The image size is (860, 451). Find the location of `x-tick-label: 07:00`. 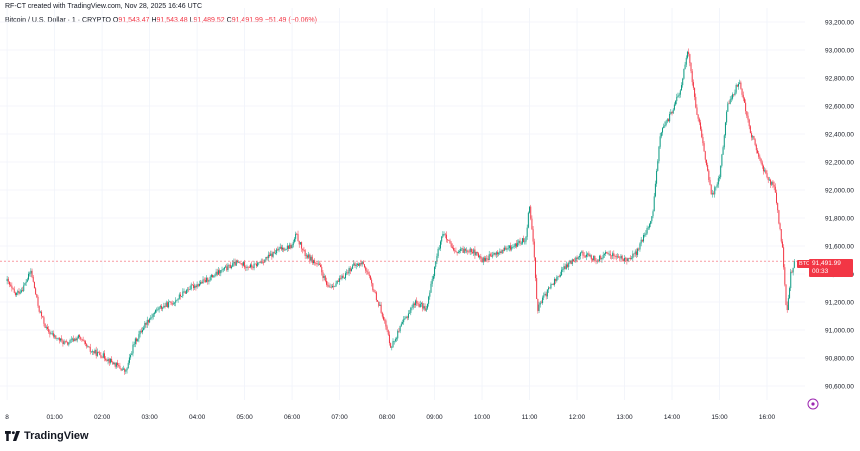

x-tick-label: 07:00 is located at coordinates (339, 417).